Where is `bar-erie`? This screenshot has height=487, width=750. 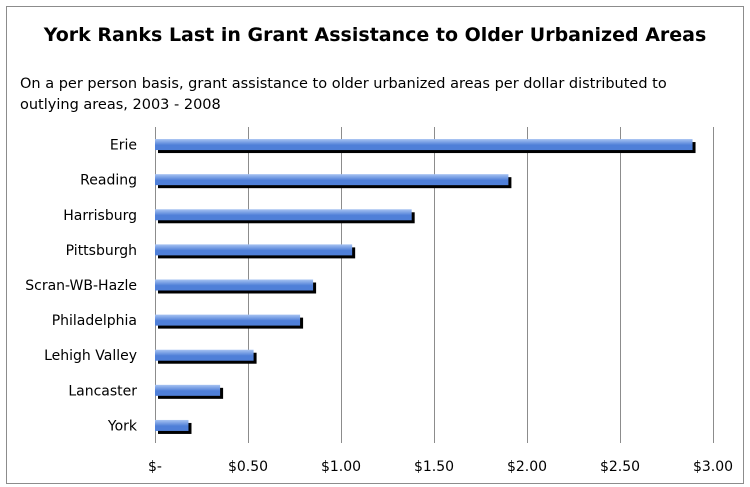 bar-erie is located at coordinates (425, 146).